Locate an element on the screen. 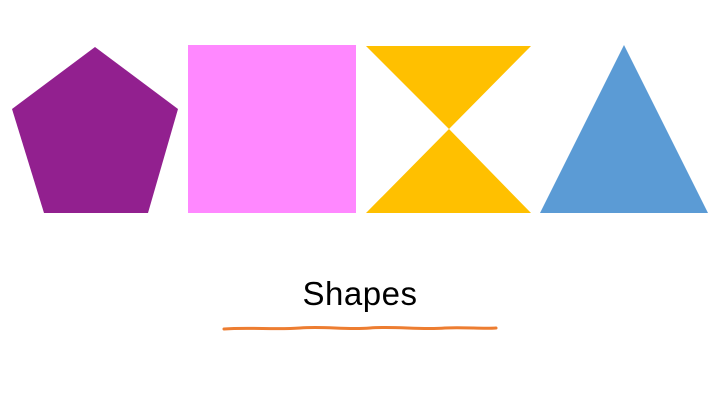  square-shape is located at coordinates (272, 129).